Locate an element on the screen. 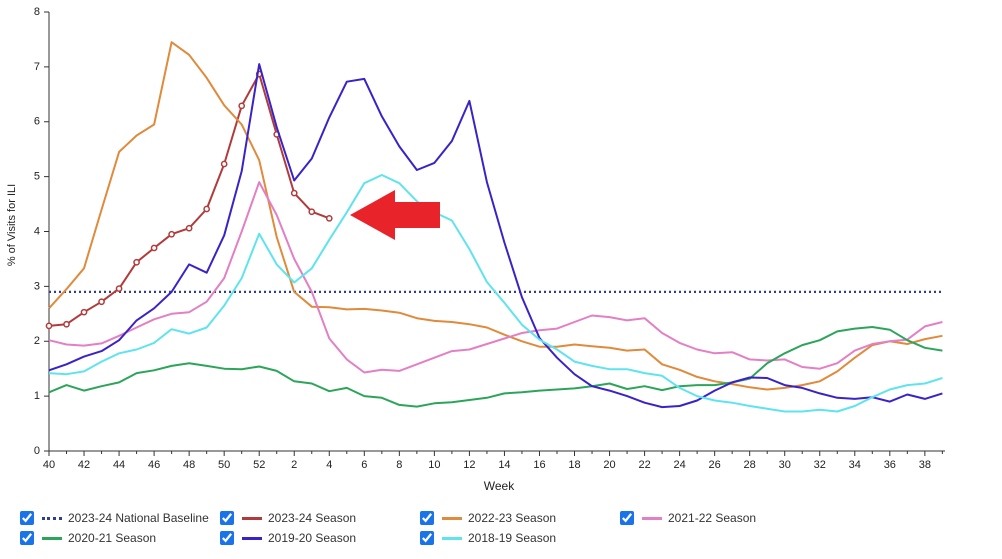 Image resolution: width=1002 pixels, height=559 pixels. x-tick-label: 30 is located at coordinates (785, 465).